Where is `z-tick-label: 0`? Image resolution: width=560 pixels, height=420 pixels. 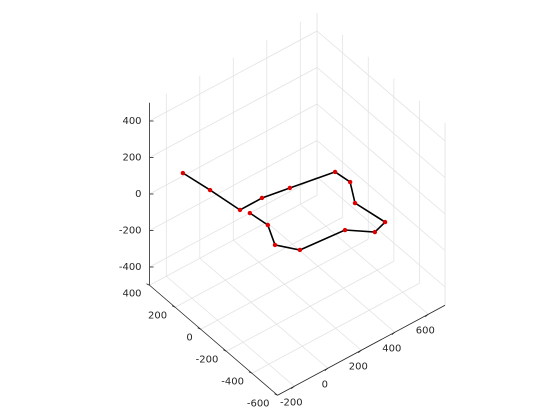
z-tick-label: 0 is located at coordinates (138, 194).